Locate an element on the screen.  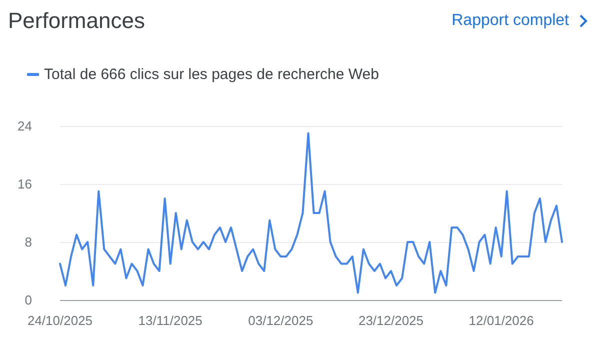
y-tick-label: 8 is located at coordinates (28, 242).